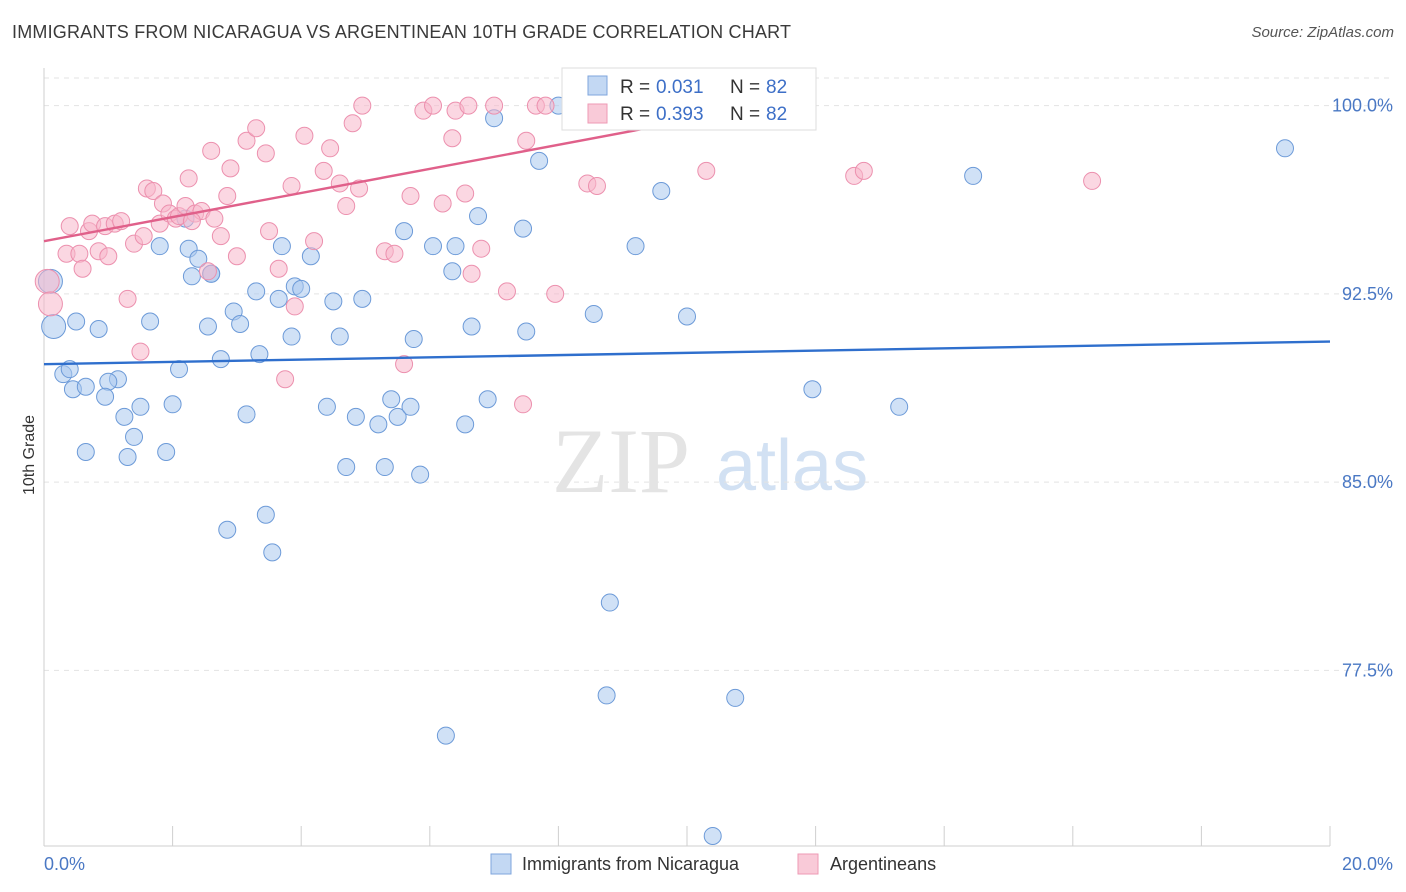 Image resolution: width=1406 pixels, height=892 pixels. What do you see at coordinates (631, 864) in the screenshot?
I see `bottom-legend-label-nicaragua: Immigrants from Nicaragua` at bounding box center [631, 864].